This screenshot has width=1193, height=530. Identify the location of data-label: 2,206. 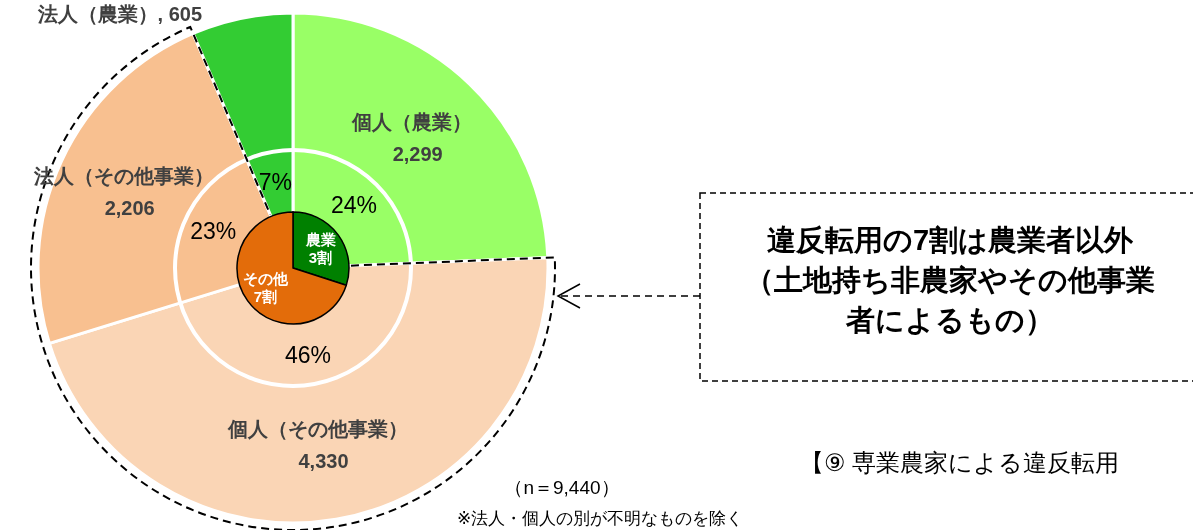
(129, 208).